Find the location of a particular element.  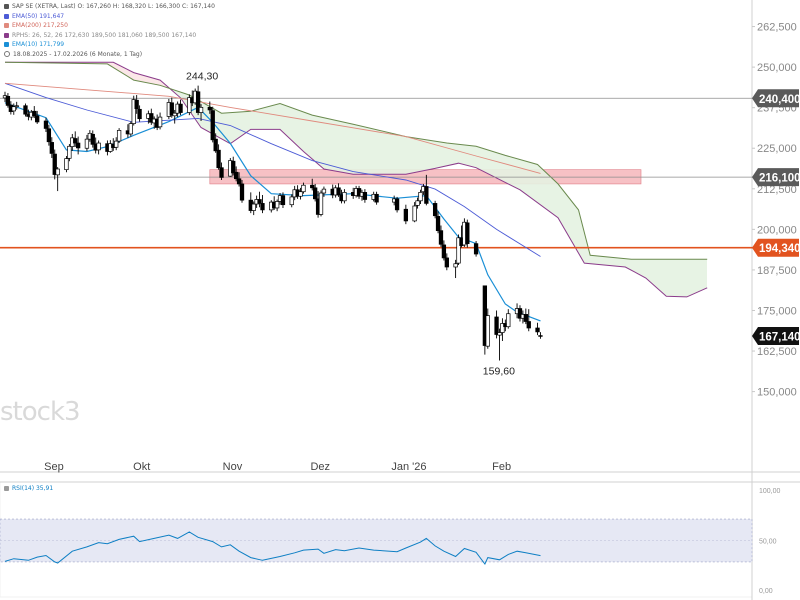

price-marker: 194,340 is located at coordinates (776, 247).